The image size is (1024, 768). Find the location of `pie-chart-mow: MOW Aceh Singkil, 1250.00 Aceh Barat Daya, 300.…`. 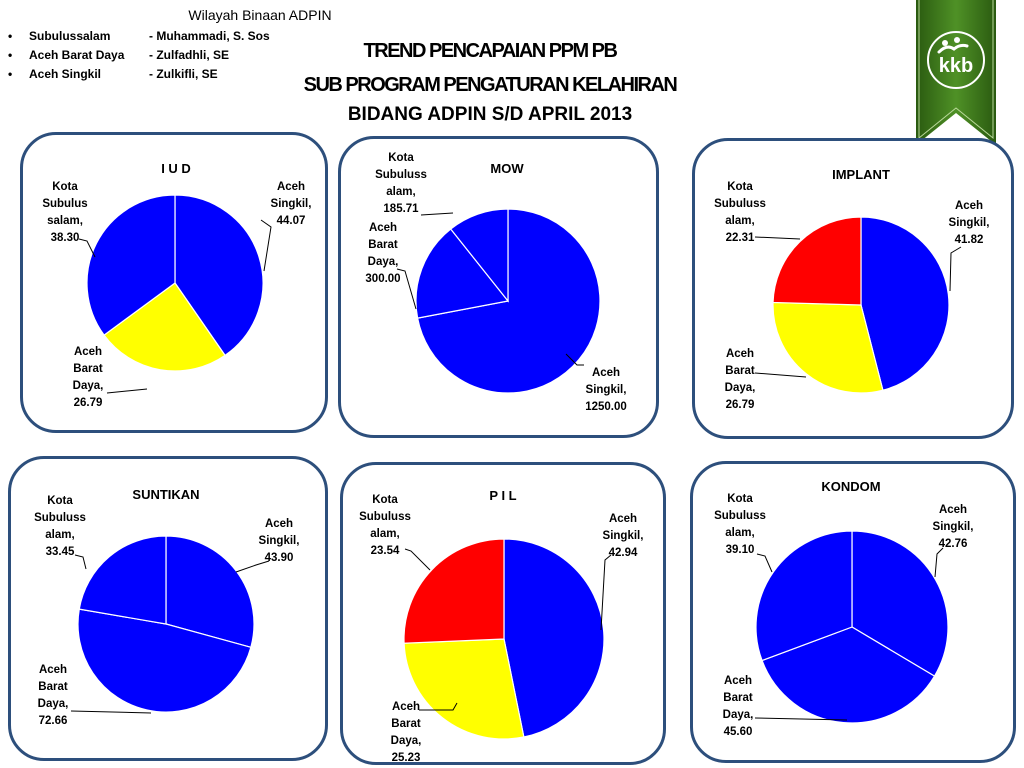

pie-chart-mow: MOW Aceh Singkil, 1250.00 Aceh Barat Daya, 300.… is located at coordinates (498, 287).